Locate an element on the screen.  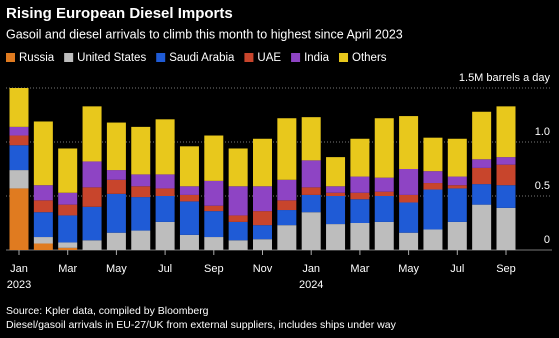
y-tick-label: 0.5 is located at coordinates (542, 186).